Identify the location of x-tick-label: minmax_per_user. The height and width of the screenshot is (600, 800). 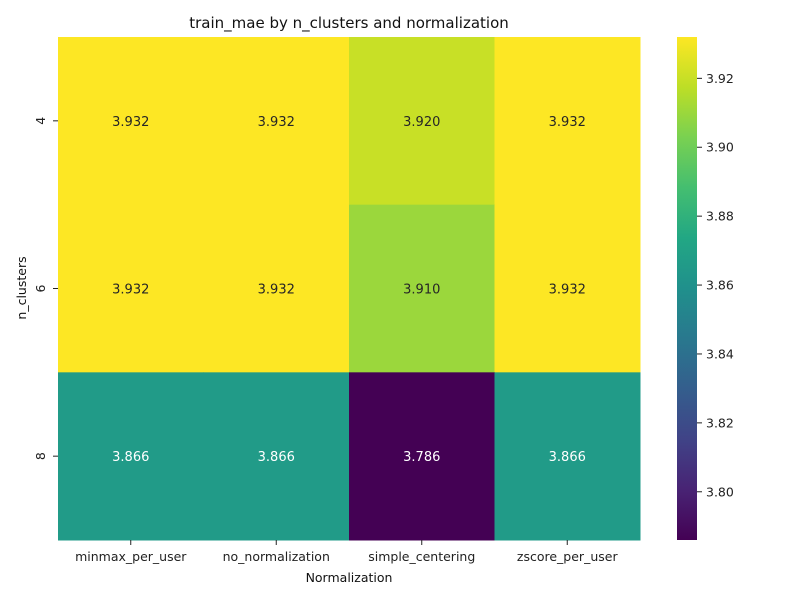
(131, 556).